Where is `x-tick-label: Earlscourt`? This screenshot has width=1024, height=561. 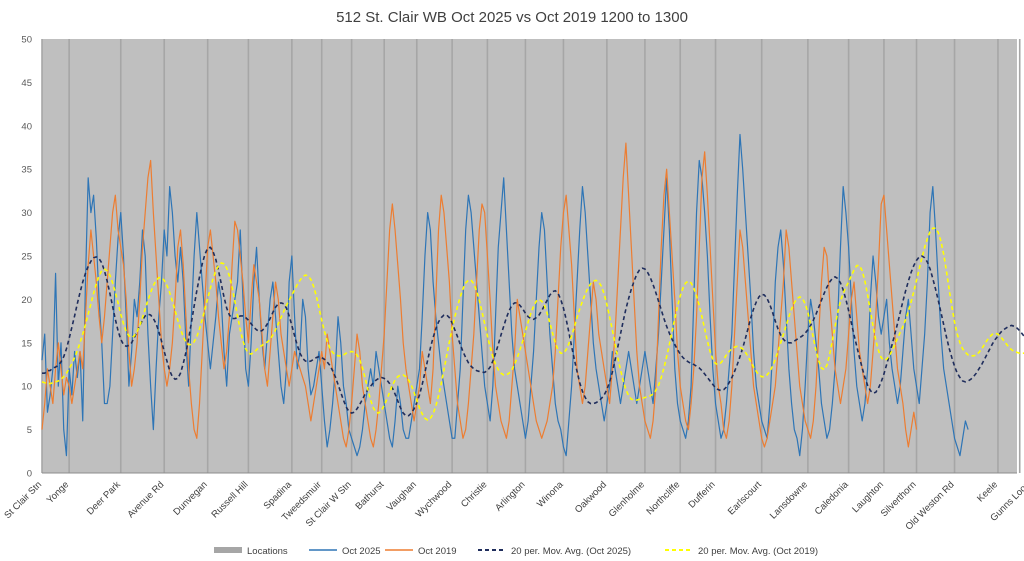 x-tick-label: Earlscourt is located at coordinates (745, 498).